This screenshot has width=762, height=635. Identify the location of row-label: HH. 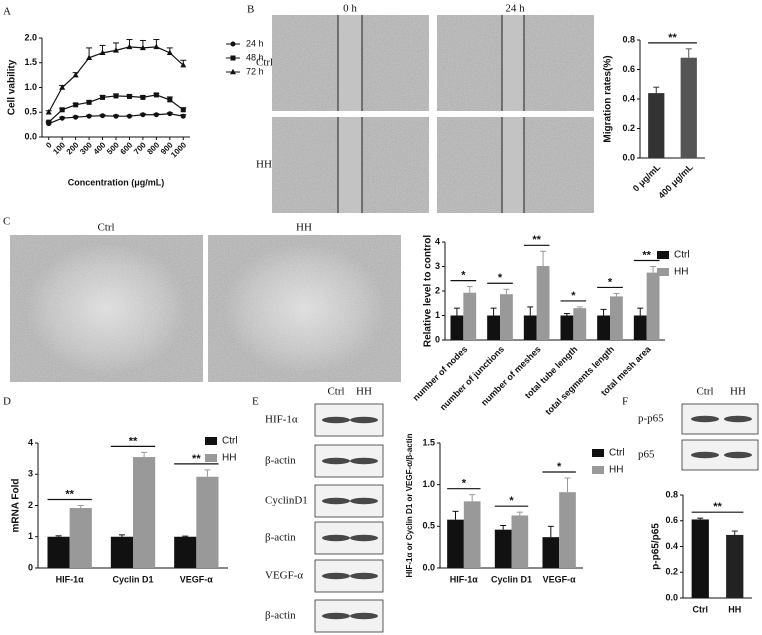
(264, 165).